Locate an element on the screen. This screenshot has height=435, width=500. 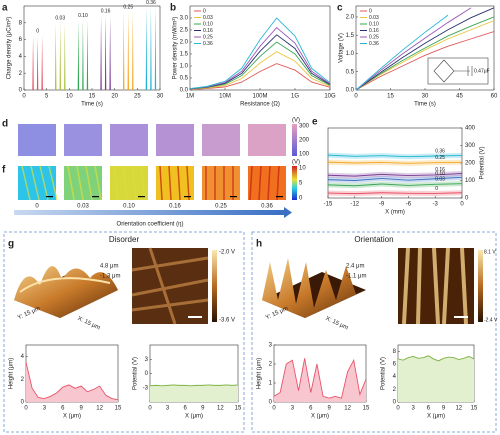
series-label: 0.25 is located at coordinates (128, 7).